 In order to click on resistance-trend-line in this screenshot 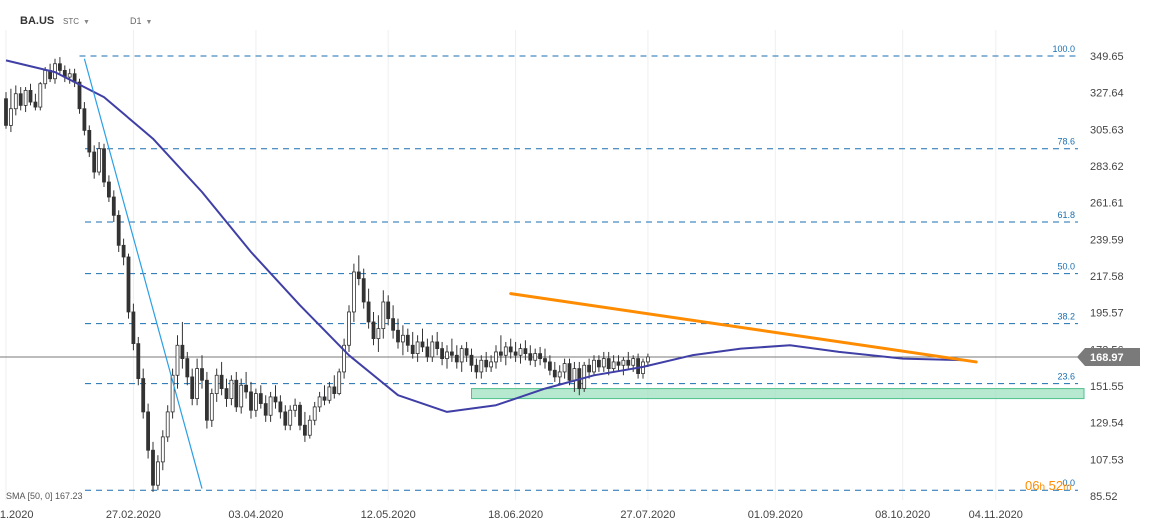, I will do `click(743, 328)`.